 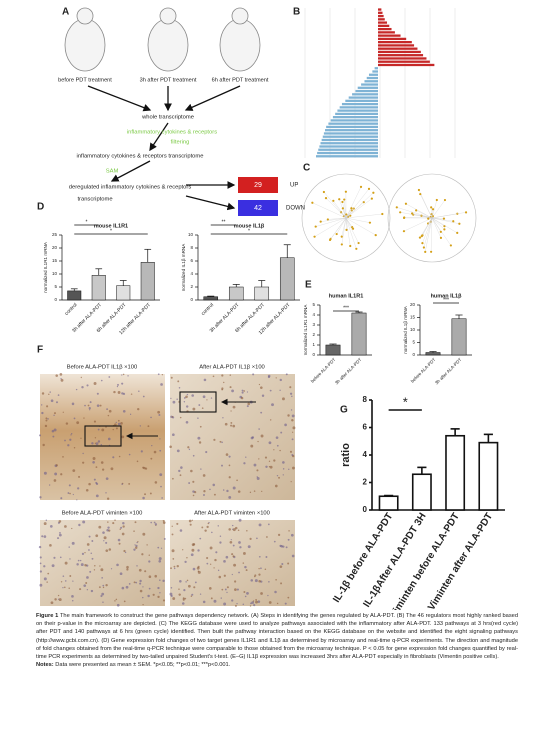 What do you see at coordinates (191, 273) in the screenshot?
I see `y-tick-label: 4` at bounding box center [191, 273].